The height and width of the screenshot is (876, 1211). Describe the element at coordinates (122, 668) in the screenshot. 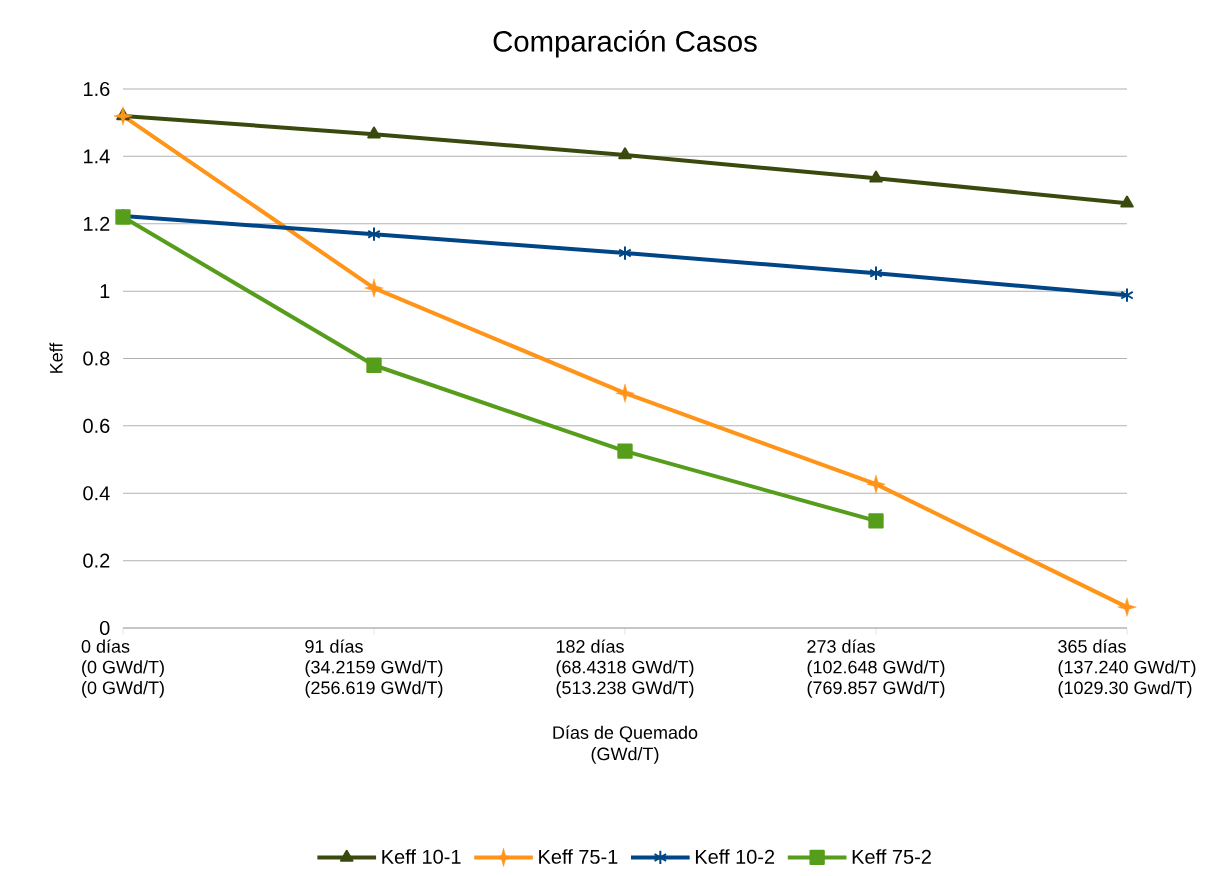

I see `x-tick-label: 0 días (0 GWd/T) (0 GWd/T)` at that location.